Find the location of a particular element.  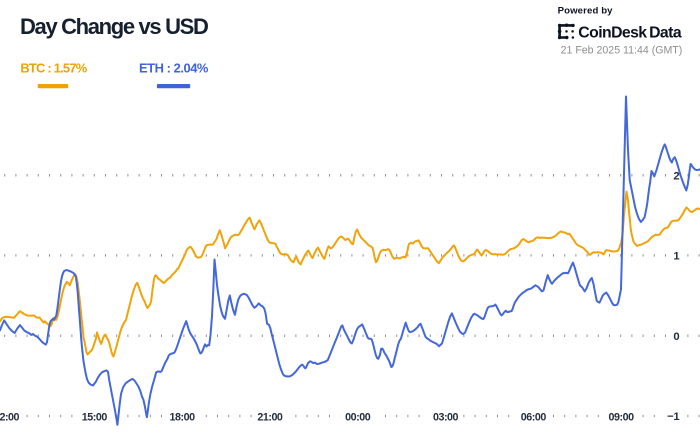

svg-text: 03:00 is located at coordinates (446, 418).